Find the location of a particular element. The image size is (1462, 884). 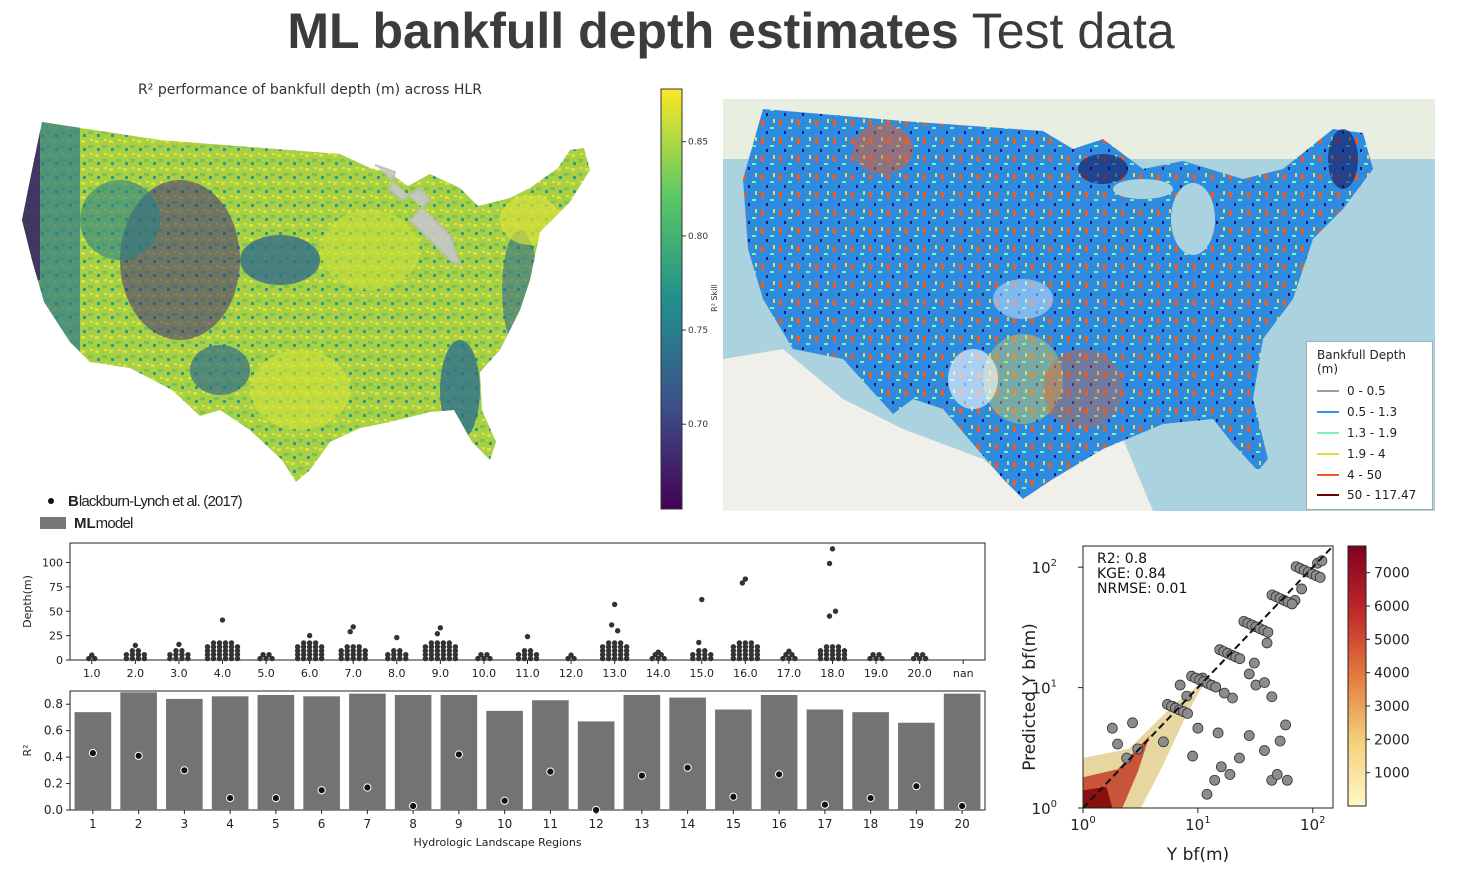

swarm-ytick-label: 0 is located at coordinates (59, 660).